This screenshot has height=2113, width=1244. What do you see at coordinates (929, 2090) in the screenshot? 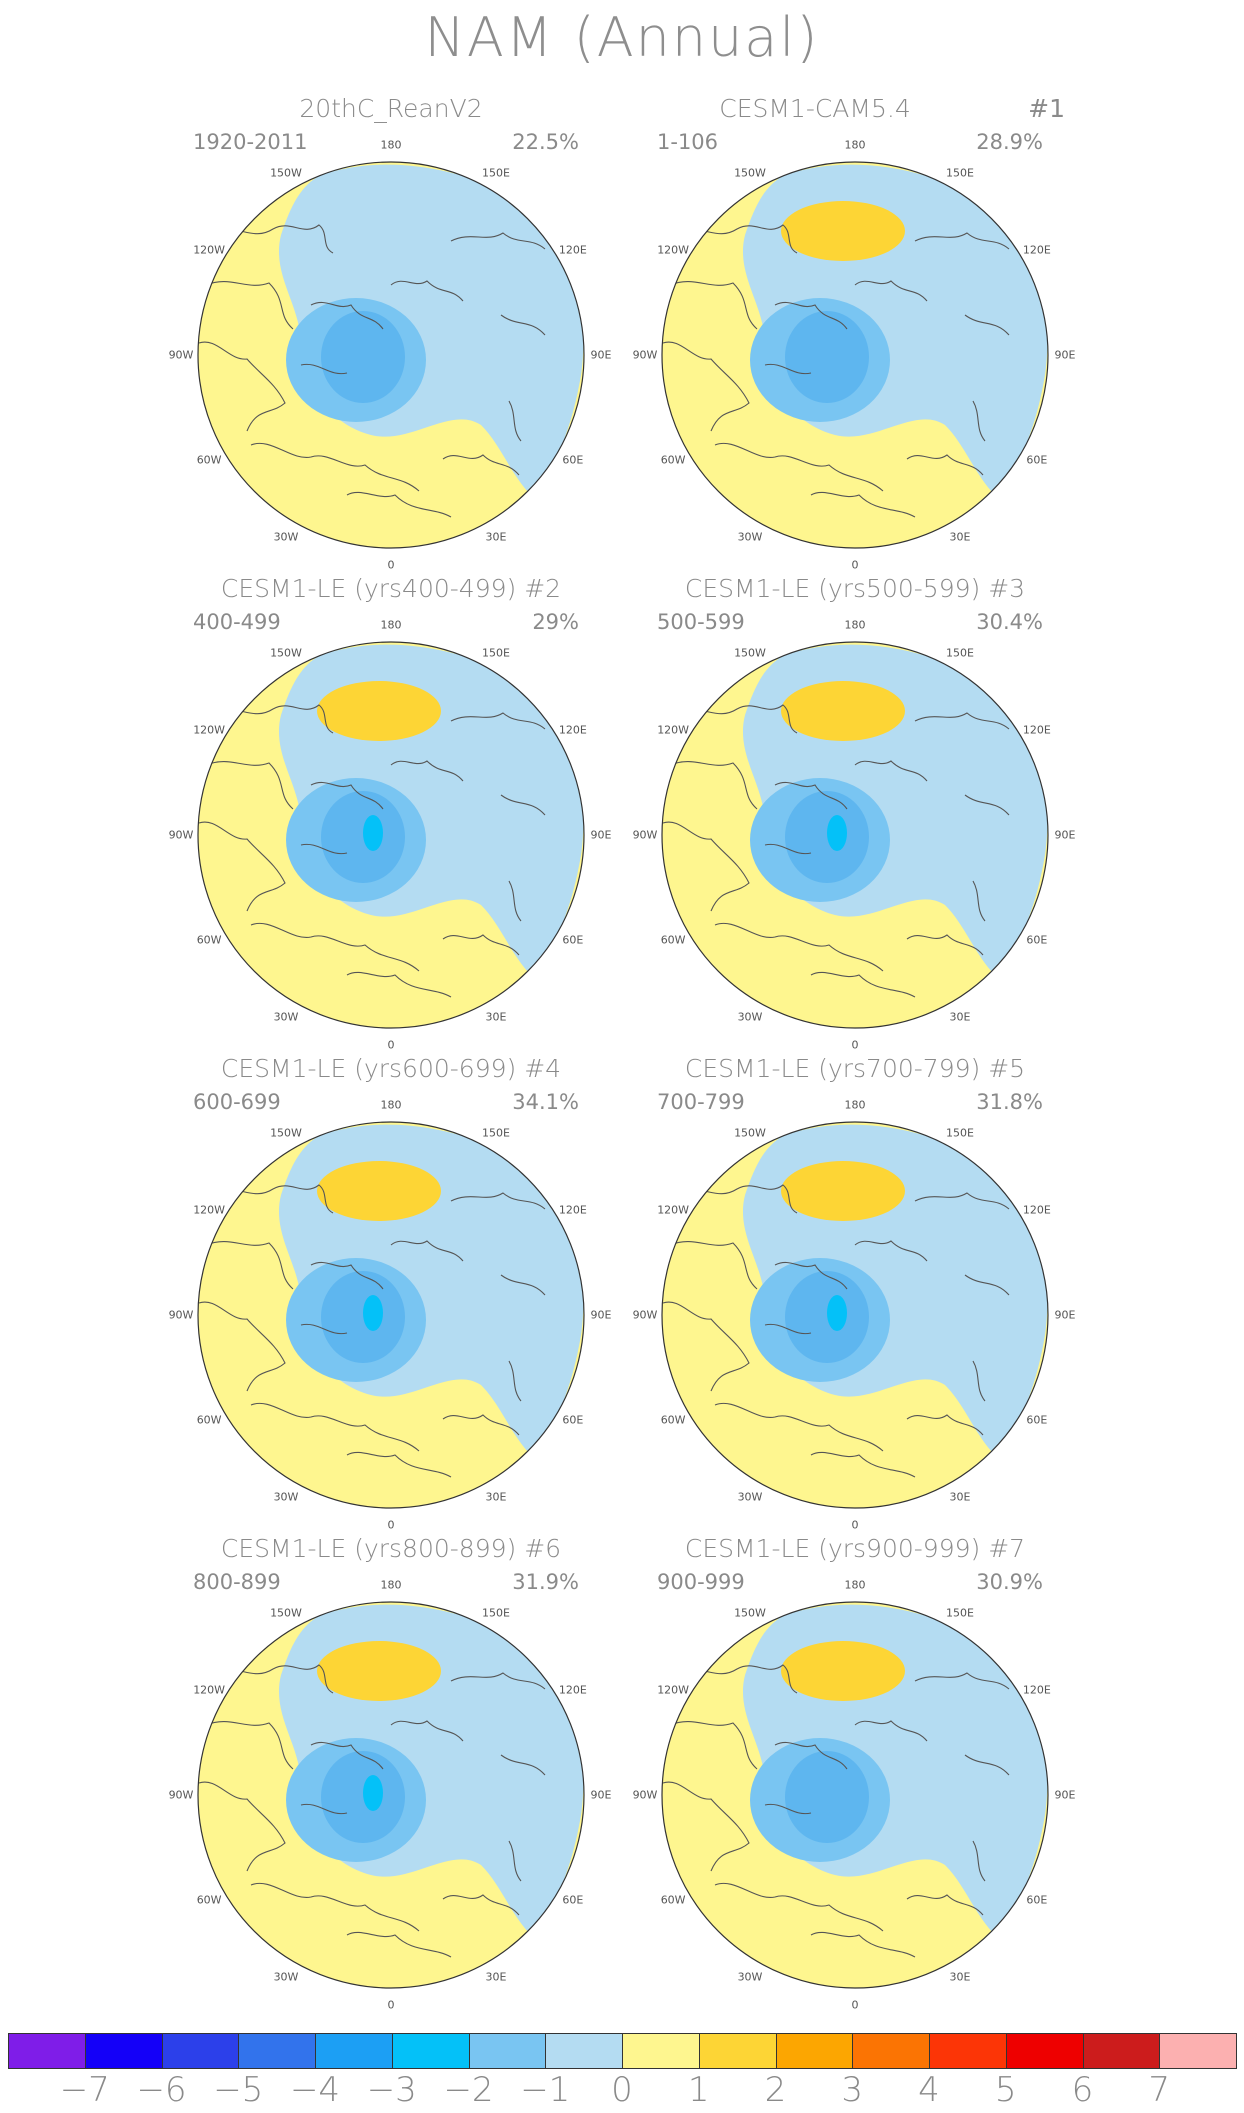
I see `colorbar-tick-label: 4` at bounding box center [929, 2090].